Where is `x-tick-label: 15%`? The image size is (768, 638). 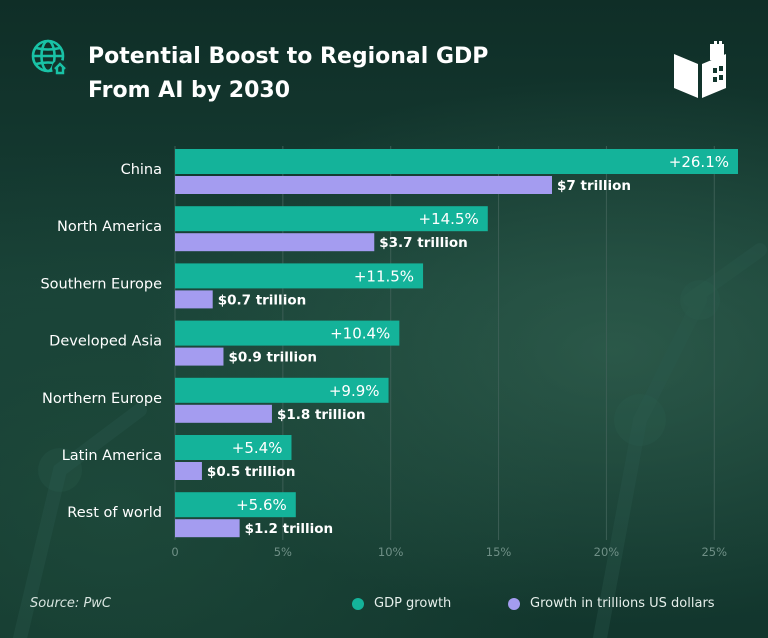 x-tick-label: 15% is located at coordinates (499, 552).